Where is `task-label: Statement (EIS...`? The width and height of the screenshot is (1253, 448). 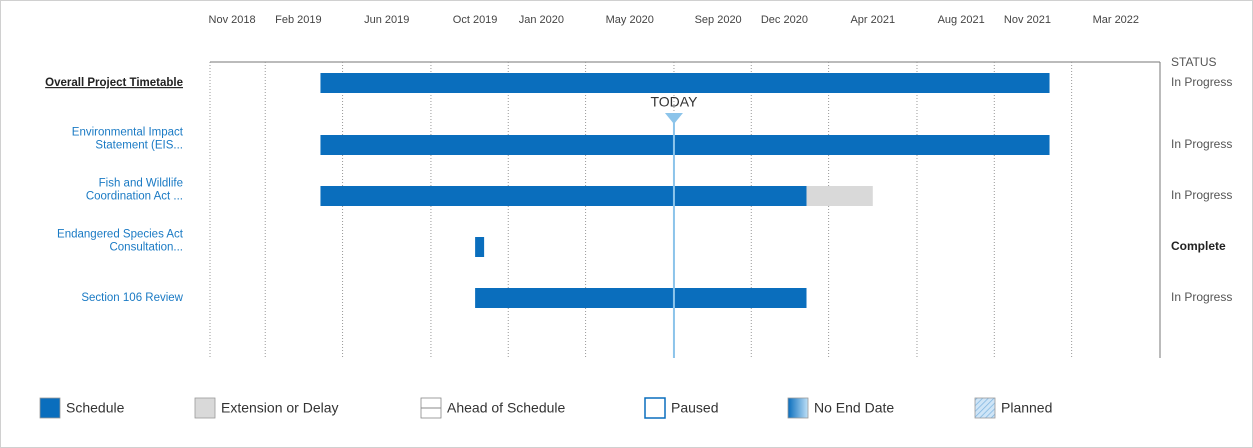 task-label: Statement (EIS... is located at coordinates (139, 146).